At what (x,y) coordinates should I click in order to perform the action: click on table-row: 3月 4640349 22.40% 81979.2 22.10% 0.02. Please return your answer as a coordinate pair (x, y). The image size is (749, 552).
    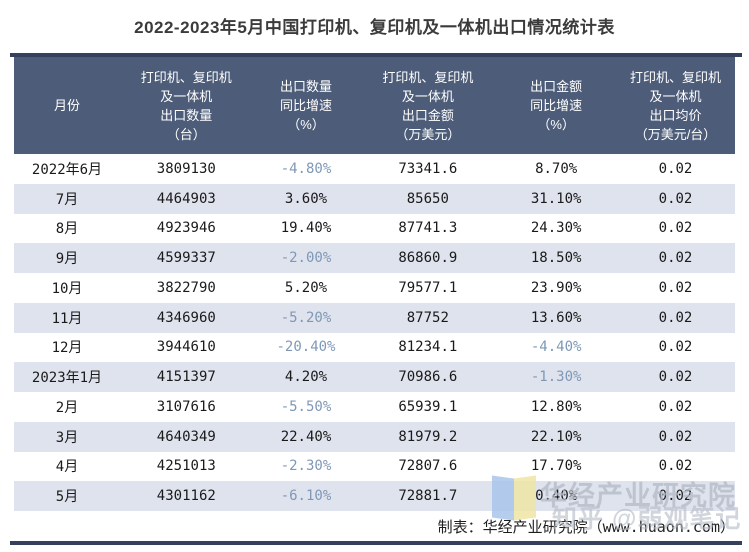
    Looking at the image, I should click on (374, 436).